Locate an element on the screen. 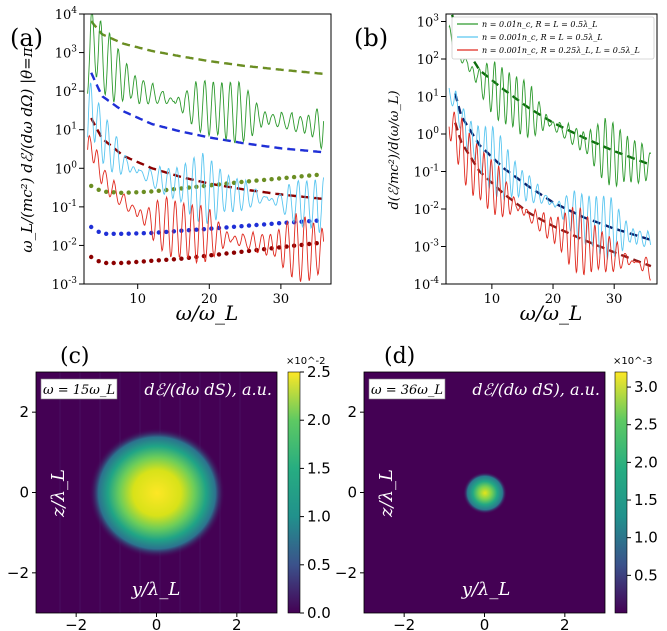 This screenshot has width=667, height=631. legend-box is located at coordinates (553, 38).